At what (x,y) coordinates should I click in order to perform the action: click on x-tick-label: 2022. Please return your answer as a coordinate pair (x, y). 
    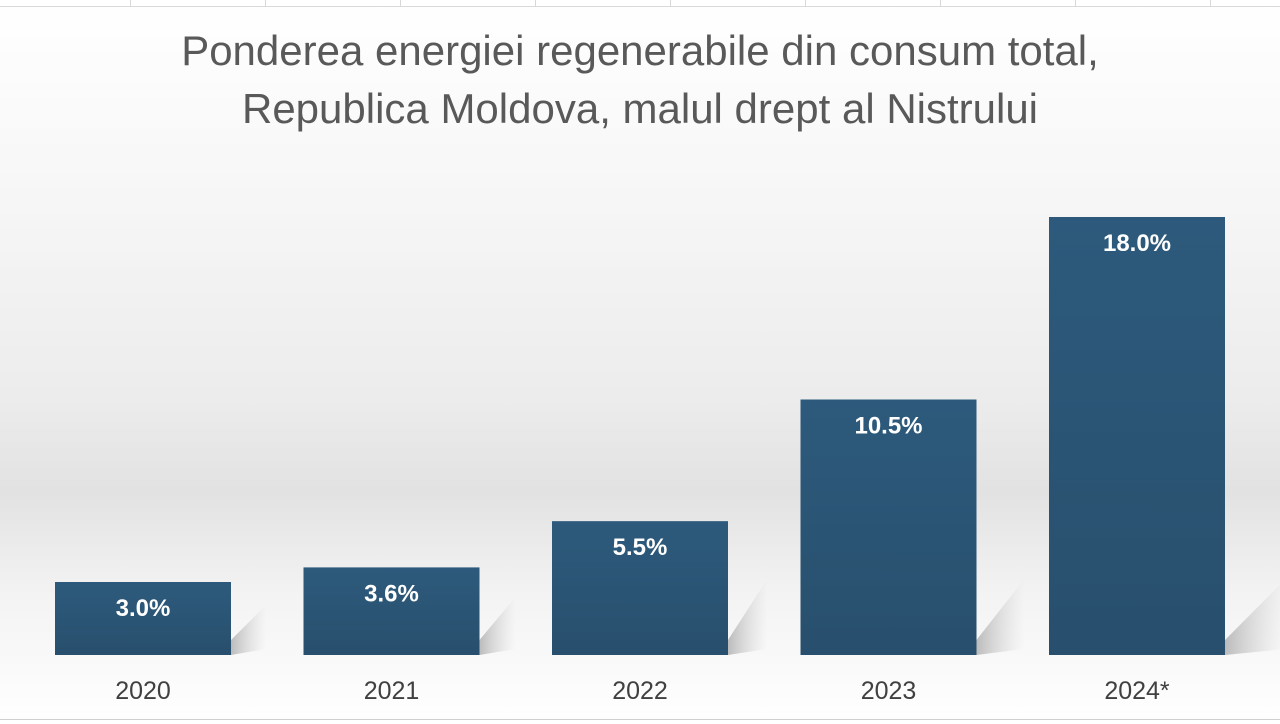
    Looking at the image, I should click on (640, 691).